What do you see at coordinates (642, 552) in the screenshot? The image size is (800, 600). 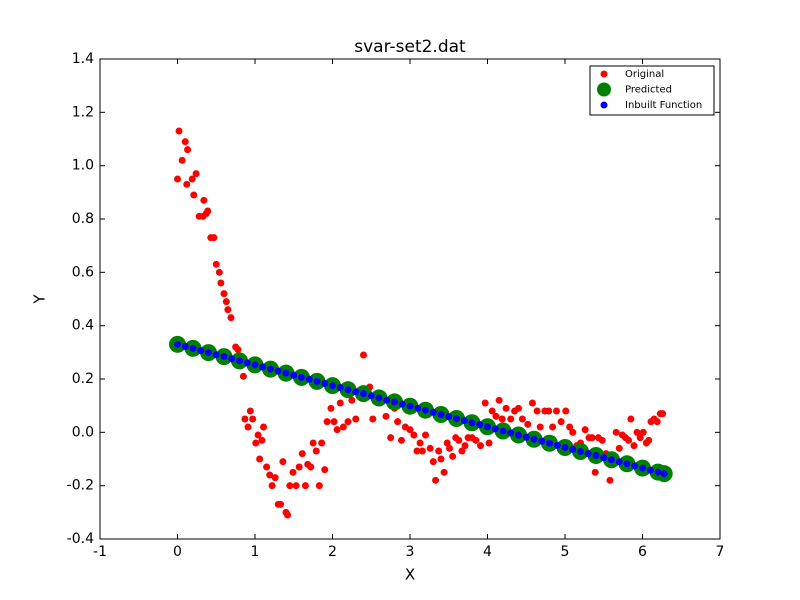 I see `x-tick-label: 6` at bounding box center [642, 552].